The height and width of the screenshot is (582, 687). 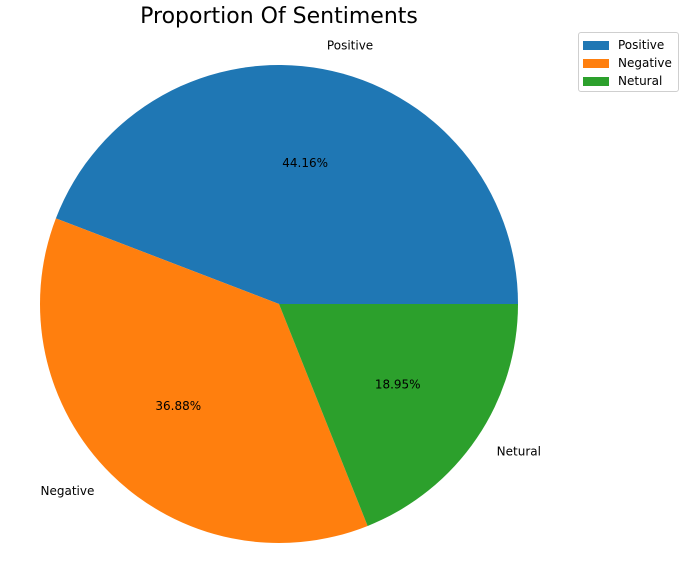 What do you see at coordinates (178, 406) in the screenshot?
I see `pct-label-negative: 36.88%` at bounding box center [178, 406].